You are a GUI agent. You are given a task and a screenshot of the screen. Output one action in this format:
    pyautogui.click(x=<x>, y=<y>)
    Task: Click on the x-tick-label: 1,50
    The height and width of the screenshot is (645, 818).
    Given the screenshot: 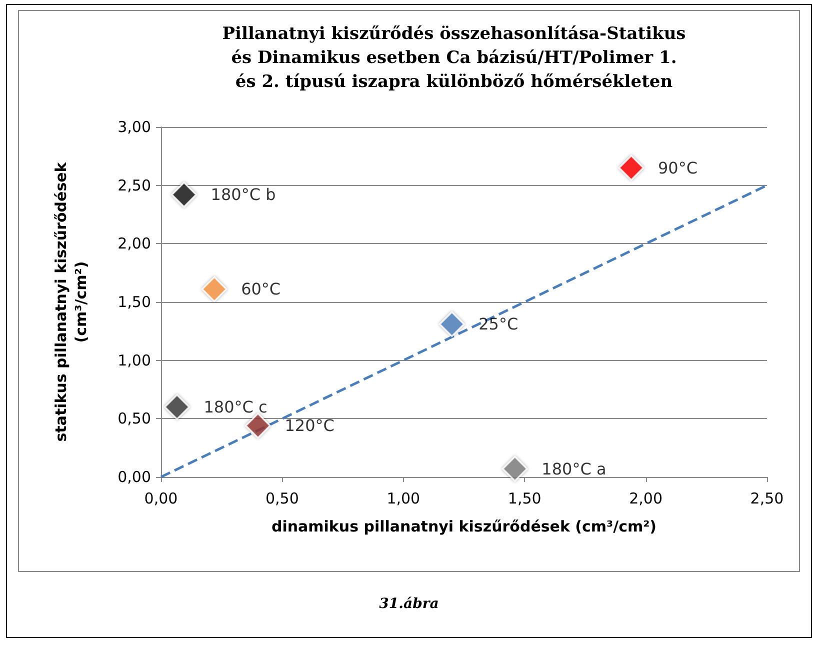 What is the action you would take?
    pyautogui.click(x=525, y=499)
    